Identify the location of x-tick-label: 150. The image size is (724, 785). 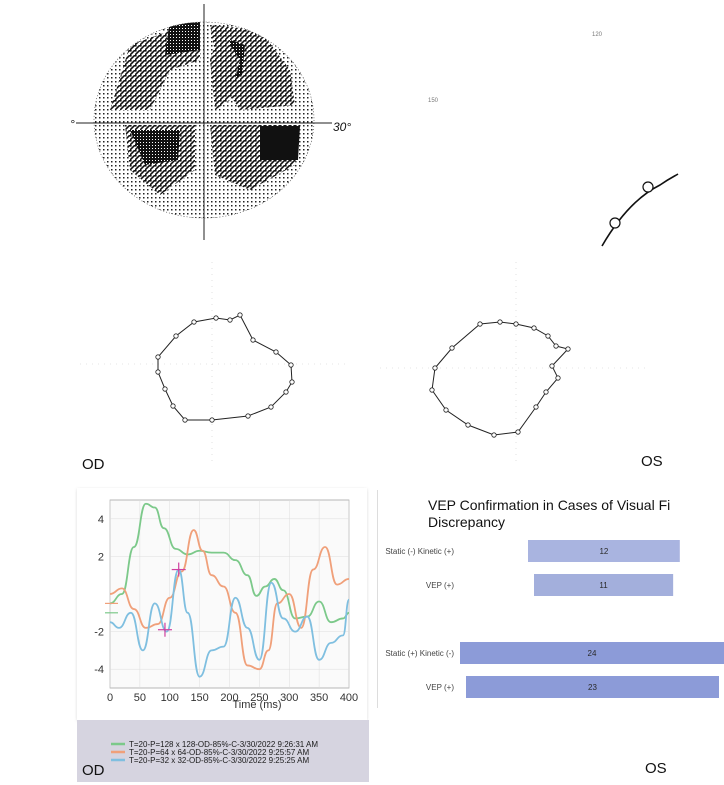
(199, 698).